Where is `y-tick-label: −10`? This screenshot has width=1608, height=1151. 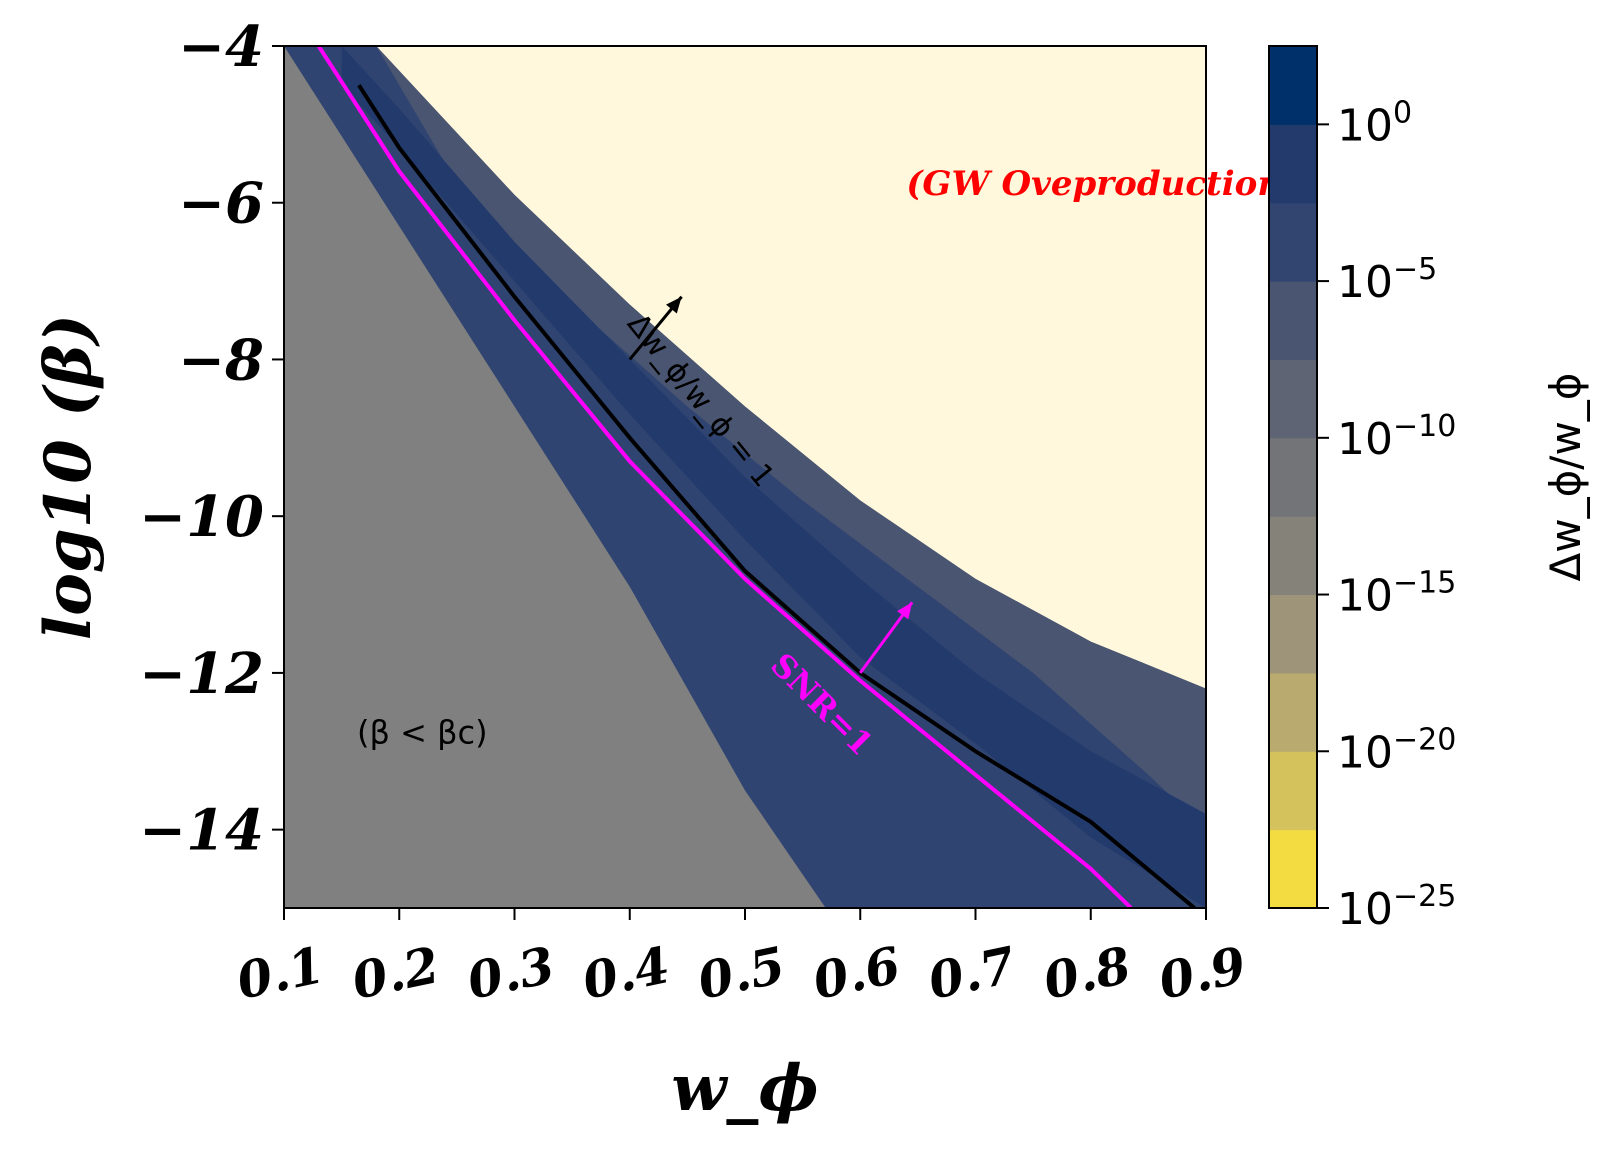 y-tick-label: −10 is located at coordinates (201, 517).